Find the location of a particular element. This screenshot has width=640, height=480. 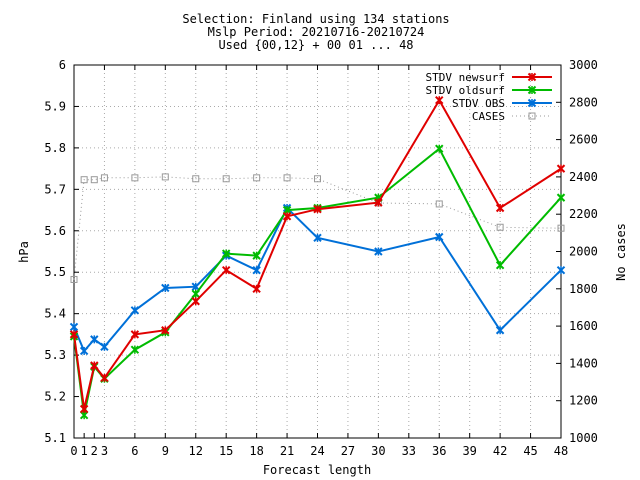

legend-label: CASES is located at coordinates (488, 116).